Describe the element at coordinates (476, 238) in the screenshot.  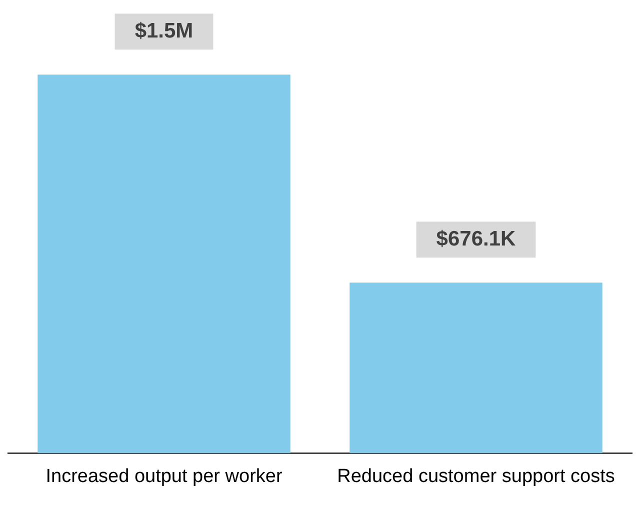
I see `data-label: $676.1K` at that location.